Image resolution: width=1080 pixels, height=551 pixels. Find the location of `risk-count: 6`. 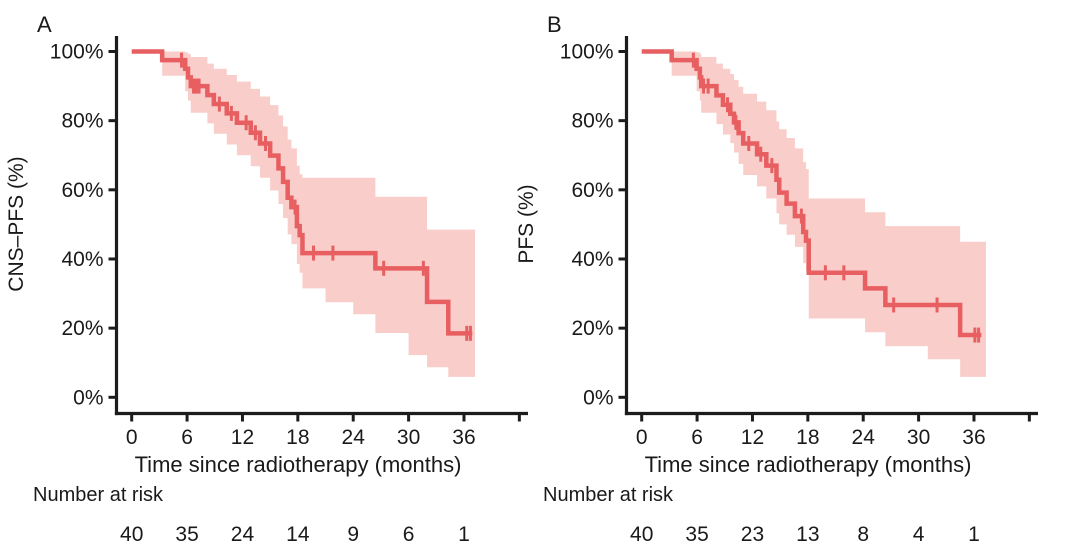

risk-count: 6 is located at coordinates (409, 534).